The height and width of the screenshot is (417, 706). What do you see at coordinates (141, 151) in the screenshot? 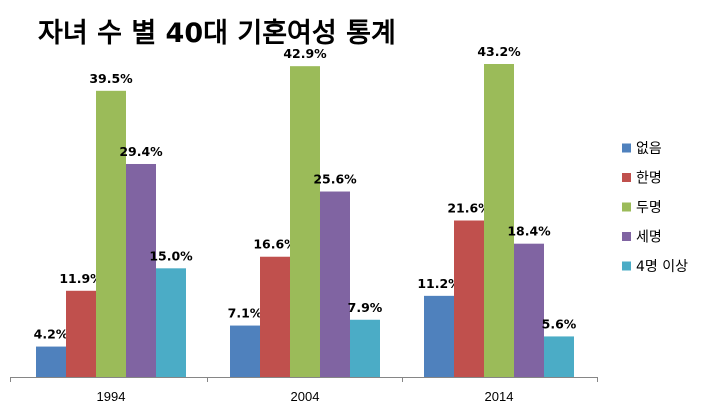
I see `data-label-1994-series-3: 29.4%` at bounding box center [141, 151].